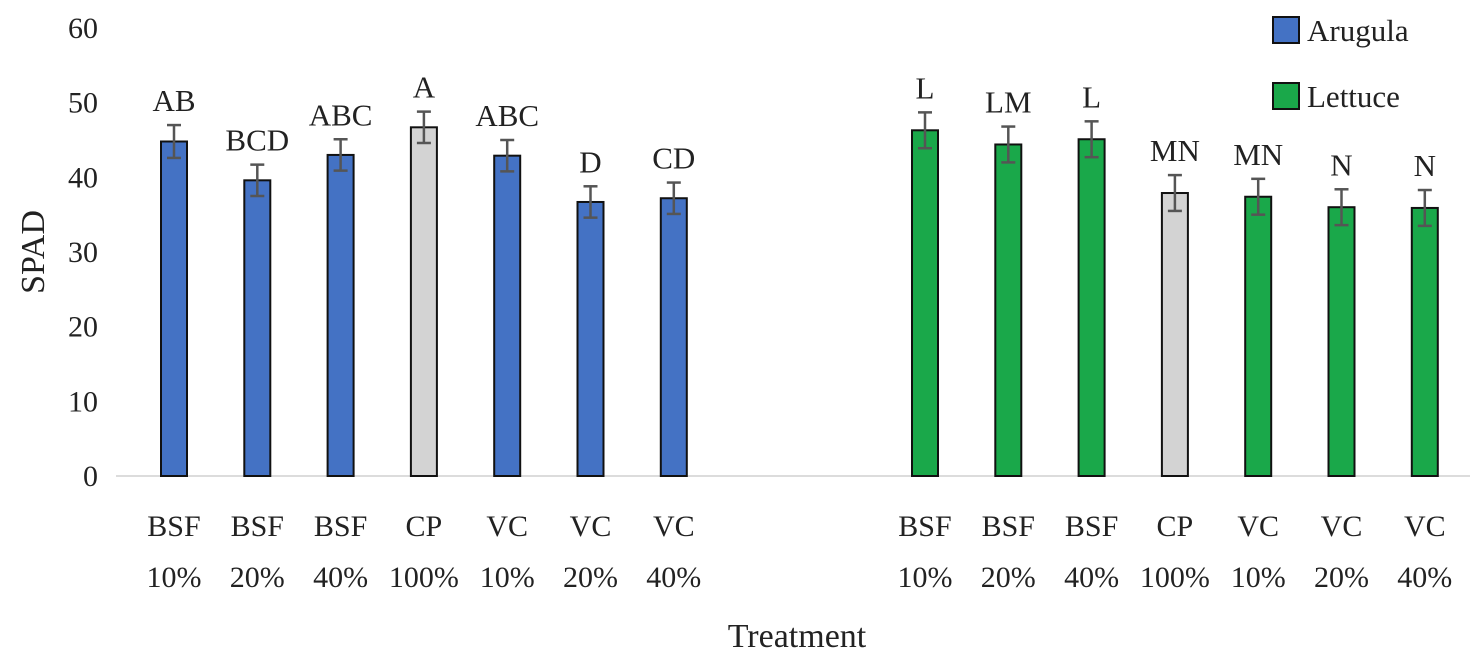 Image resolution: width=1477 pixels, height=666 pixels. What do you see at coordinates (424, 87) in the screenshot?
I see `significance-letter: A` at bounding box center [424, 87].